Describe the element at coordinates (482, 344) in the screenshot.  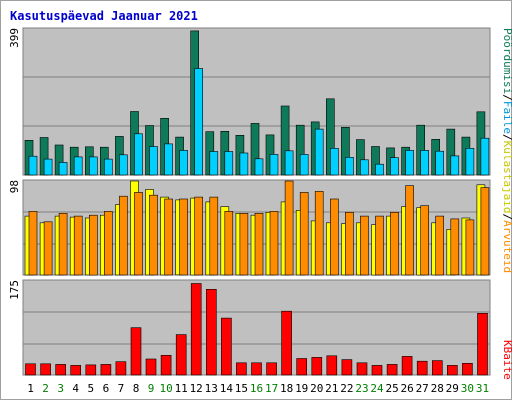
I see `bar-bottom-series0-day31` at that location.